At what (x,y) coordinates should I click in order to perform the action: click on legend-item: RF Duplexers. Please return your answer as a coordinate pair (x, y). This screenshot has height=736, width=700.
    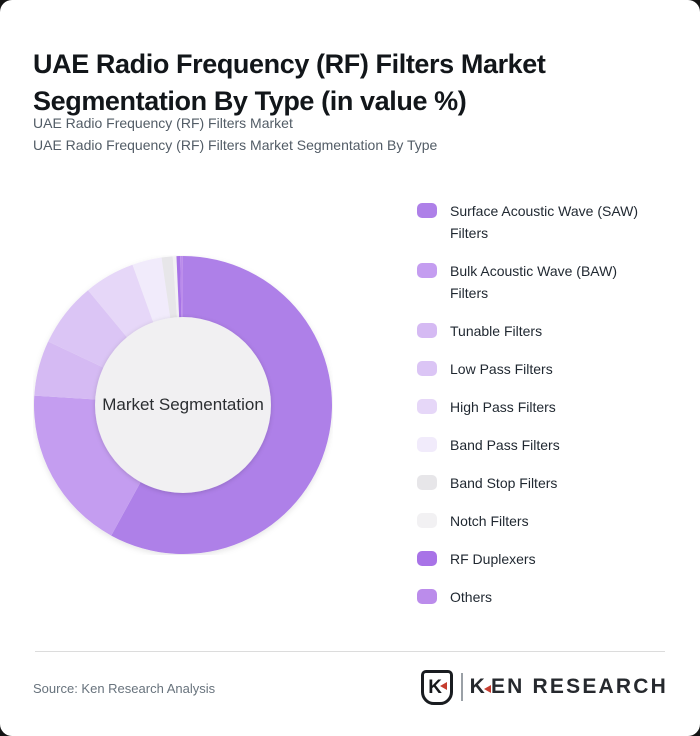
    Looking at the image, I should click on (536, 559).